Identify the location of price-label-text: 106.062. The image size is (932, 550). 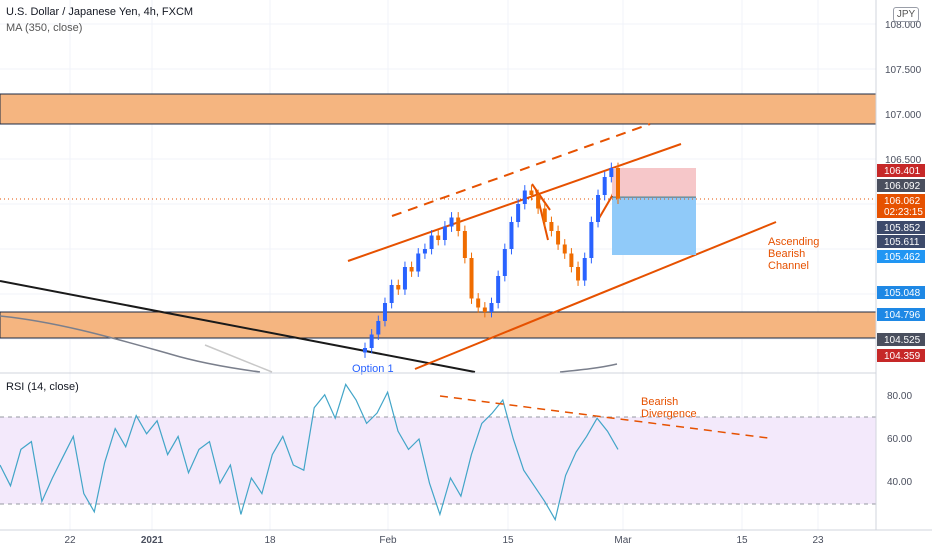
(902, 201).